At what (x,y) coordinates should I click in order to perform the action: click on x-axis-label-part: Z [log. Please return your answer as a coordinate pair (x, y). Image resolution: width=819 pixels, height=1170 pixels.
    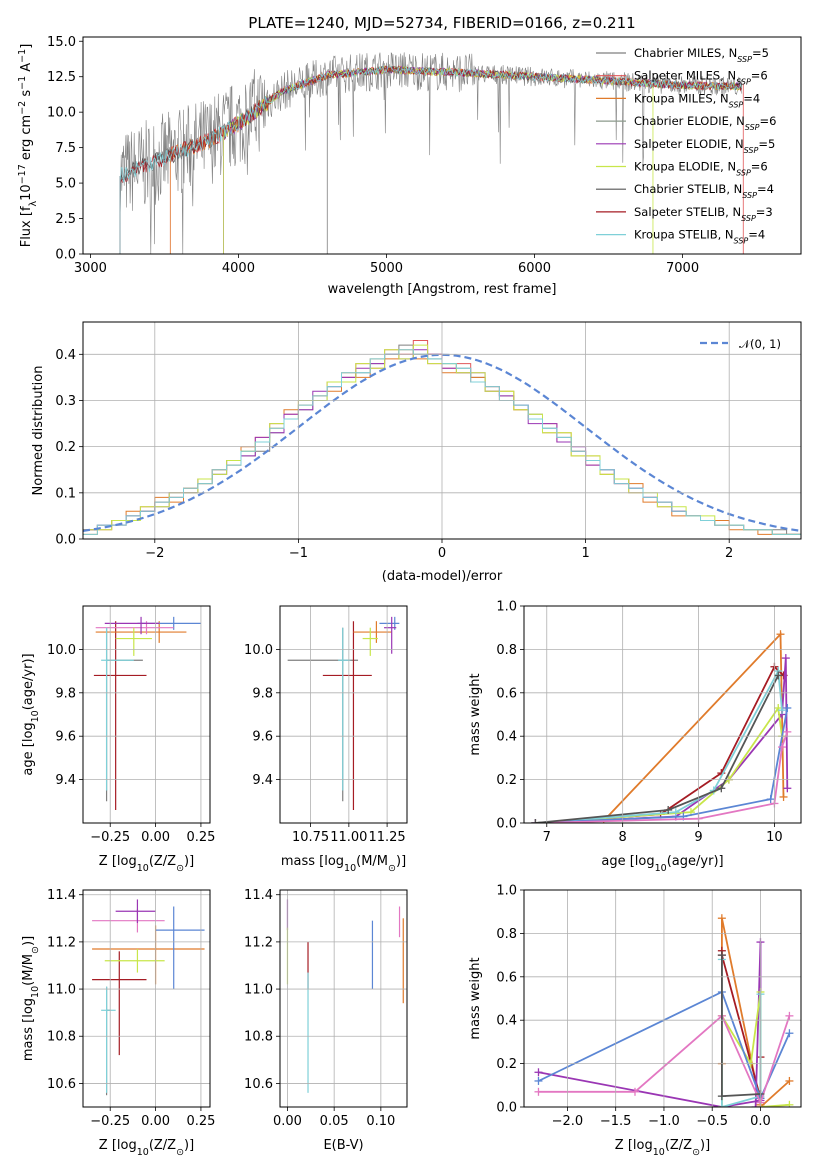
    Looking at the image, I should click on (118, 861).